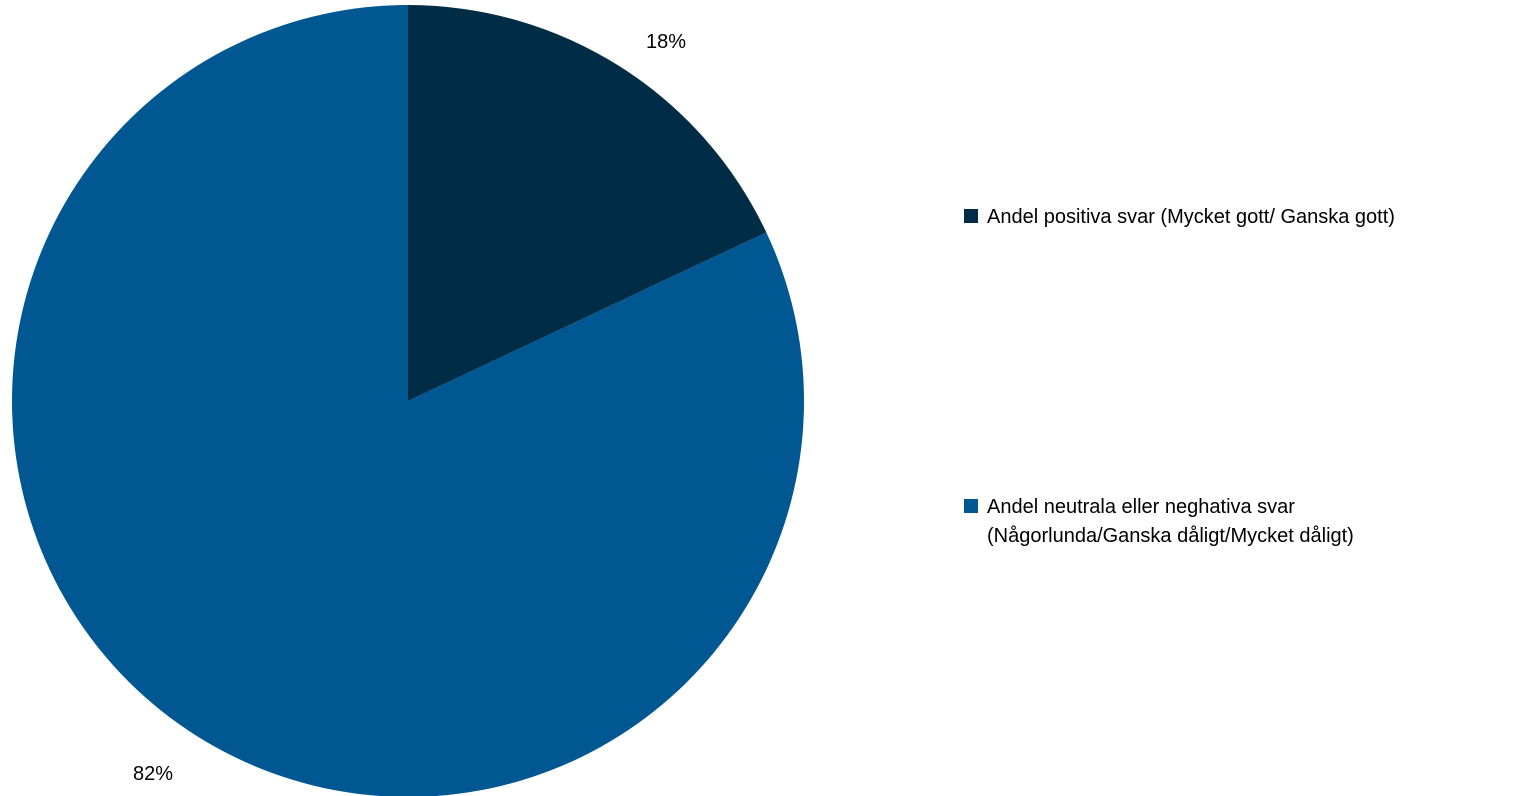 The height and width of the screenshot is (796, 1520). Describe the element at coordinates (153, 774) in the screenshot. I see `data-label-neutral-negative: 82%` at that location.